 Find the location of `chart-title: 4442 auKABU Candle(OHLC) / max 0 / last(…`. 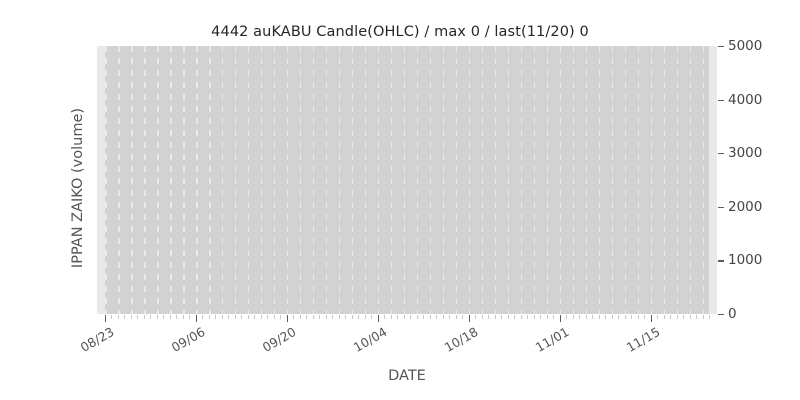

chart-title: 4442 auKABU Candle(OHLC) / max 0 / last(… is located at coordinates (400, 32).